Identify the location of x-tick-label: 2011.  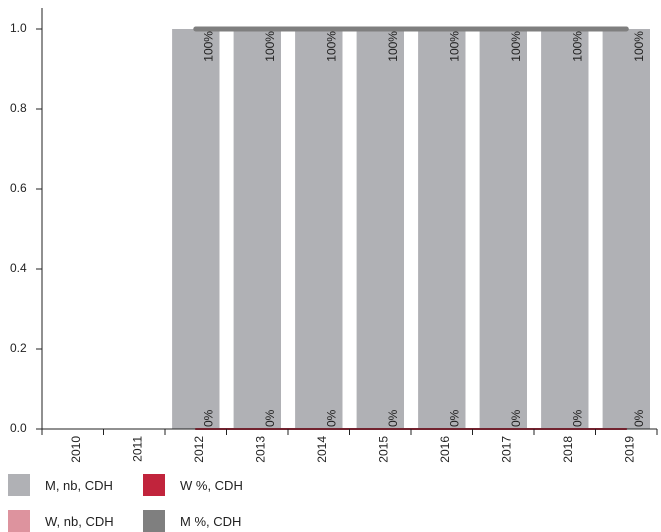
(137, 449).